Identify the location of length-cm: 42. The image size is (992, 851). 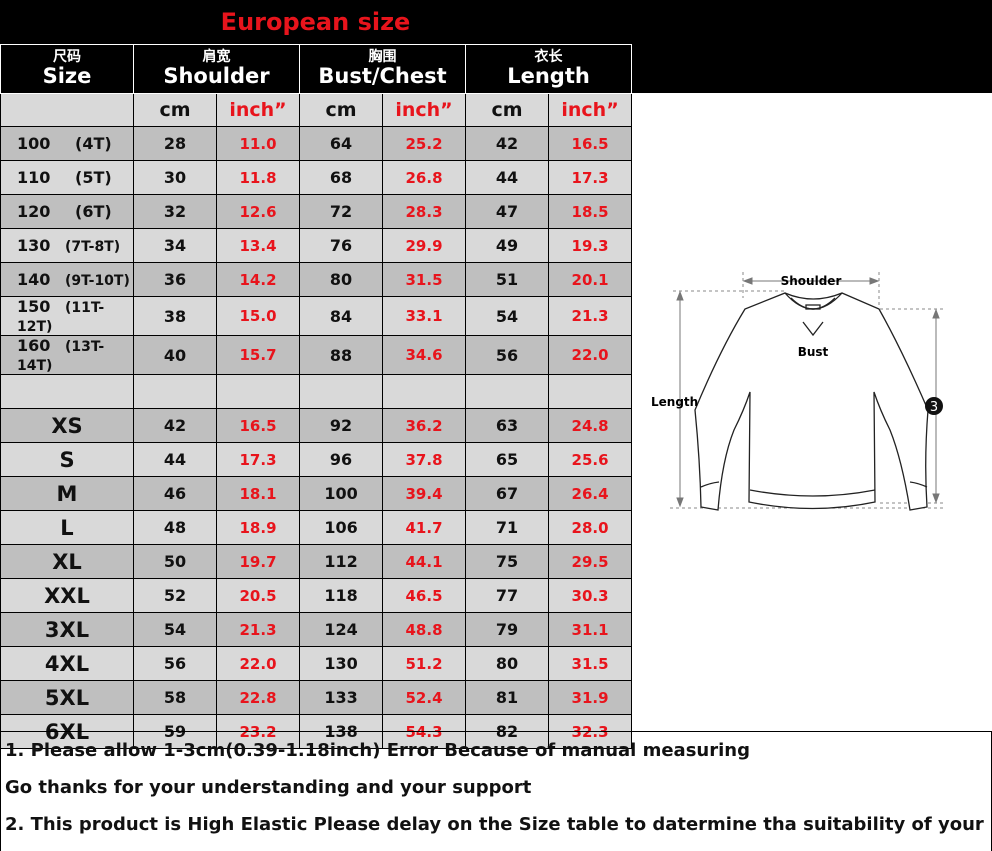
(507, 143).